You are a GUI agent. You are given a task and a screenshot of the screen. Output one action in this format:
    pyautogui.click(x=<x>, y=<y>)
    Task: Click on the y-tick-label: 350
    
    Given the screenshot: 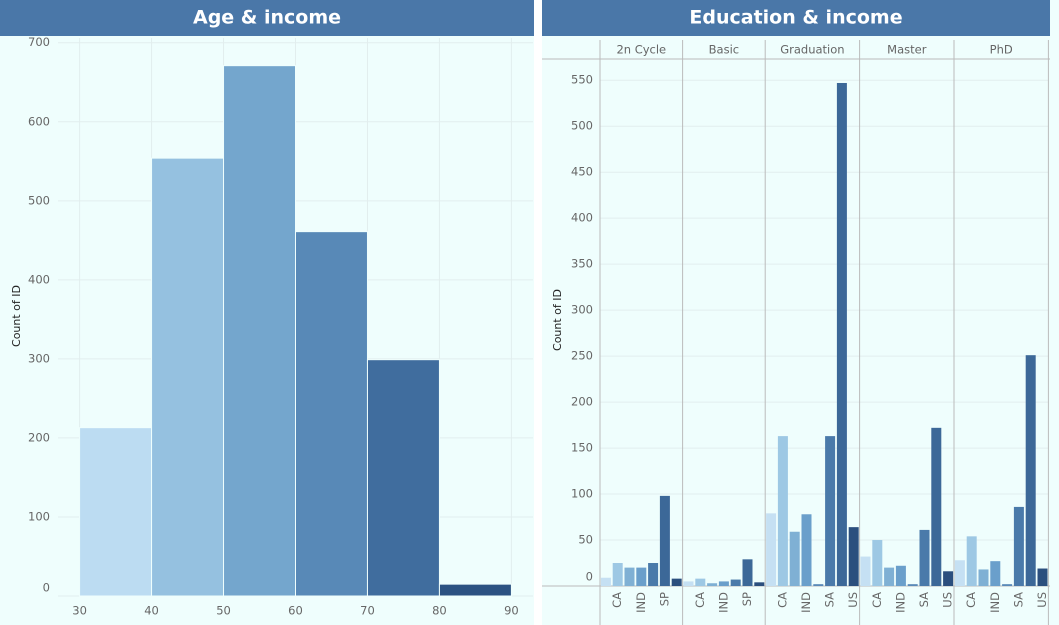 What is the action you would take?
    pyautogui.click(x=582, y=264)
    